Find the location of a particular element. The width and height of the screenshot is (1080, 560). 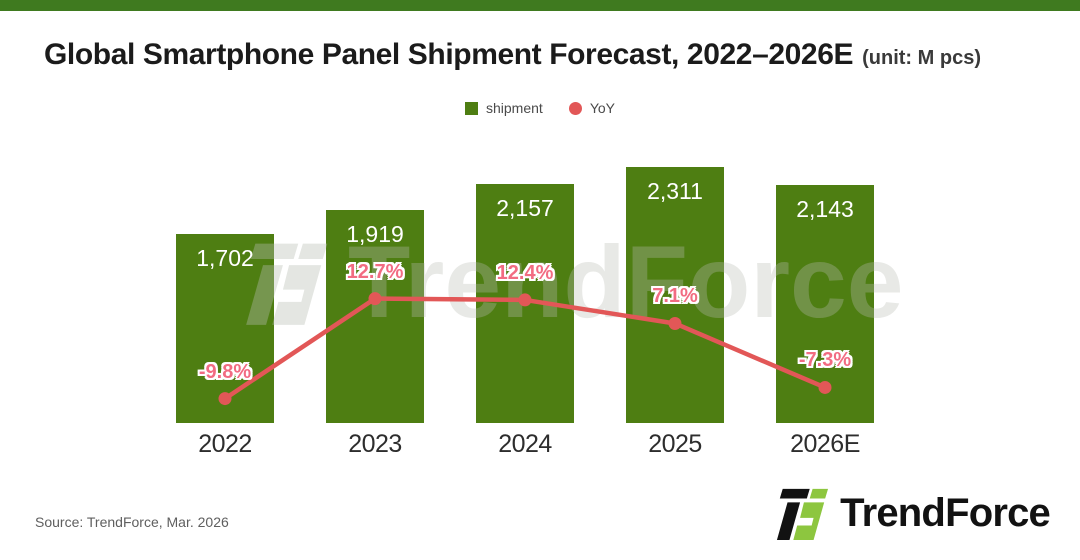

shipment-swatch-icon is located at coordinates (471, 108).